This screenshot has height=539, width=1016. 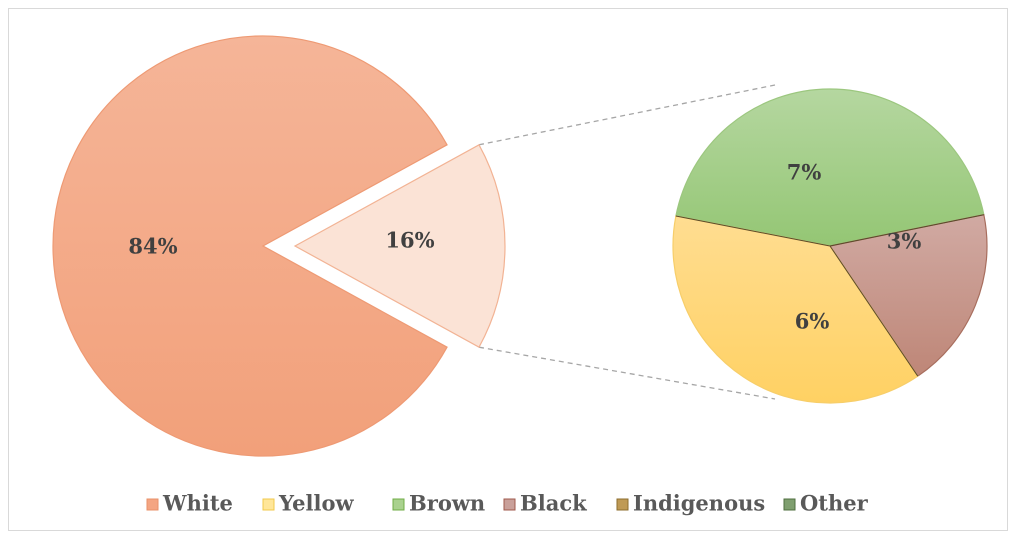 I want to click on legend-label: White, so click(x=197, y=503).